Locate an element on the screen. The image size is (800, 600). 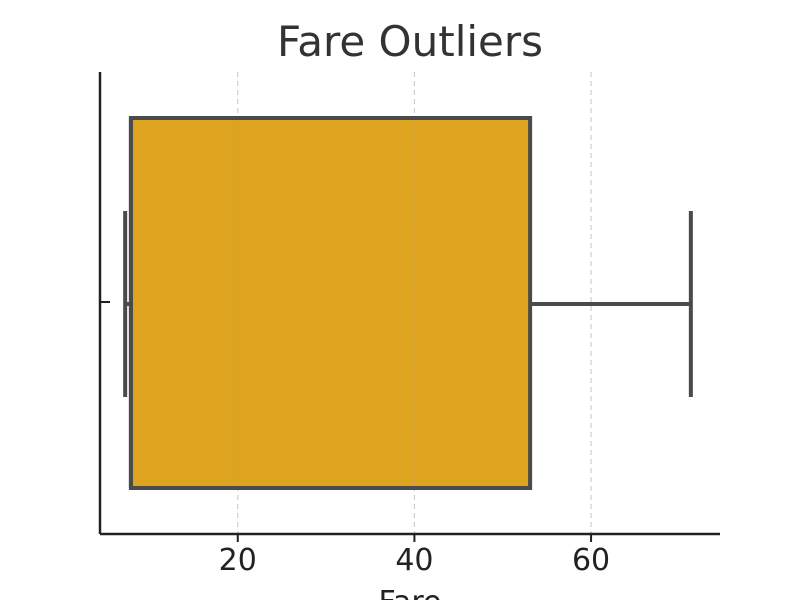
x-tick-label-40: 40 is located at coordinates (414, 560).